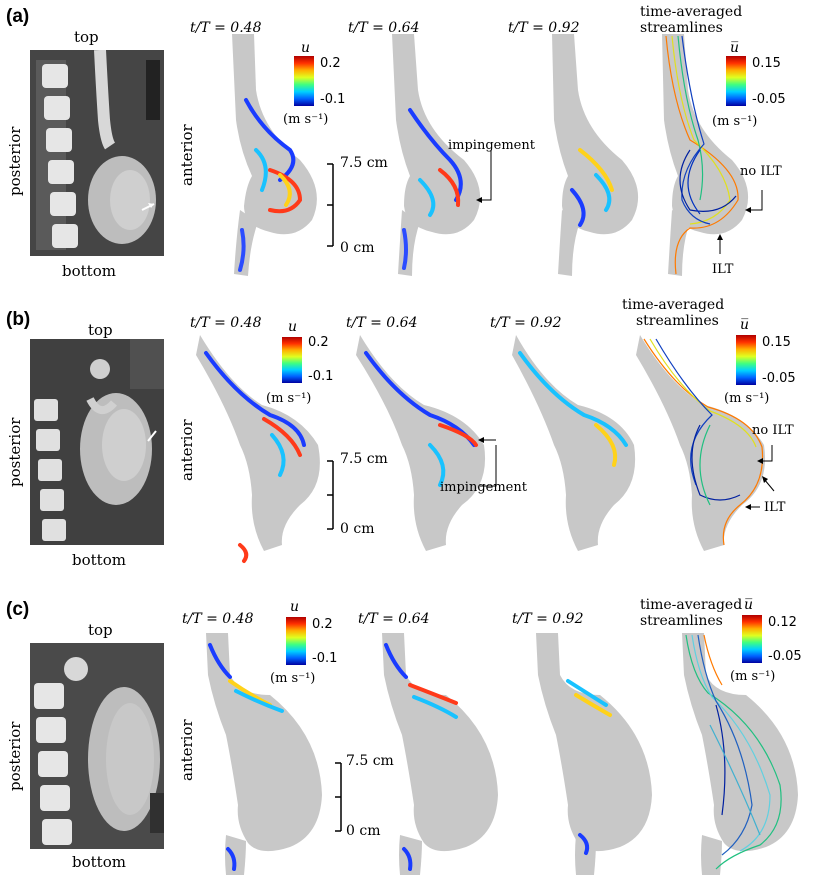  Describe the element at coordinates (18, 319) in the screenshot. I see `panel-tag: (b)` at that location.